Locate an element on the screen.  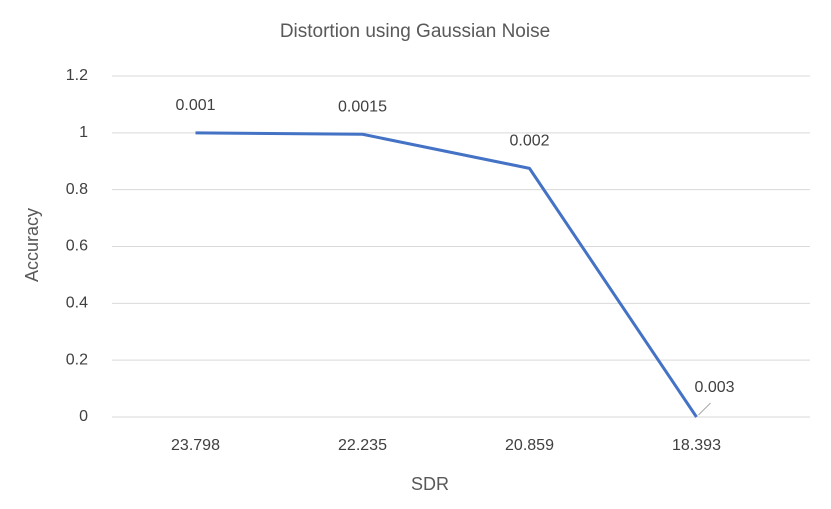
x-tick-label: 23.798 is located at coordinates (195, 445).